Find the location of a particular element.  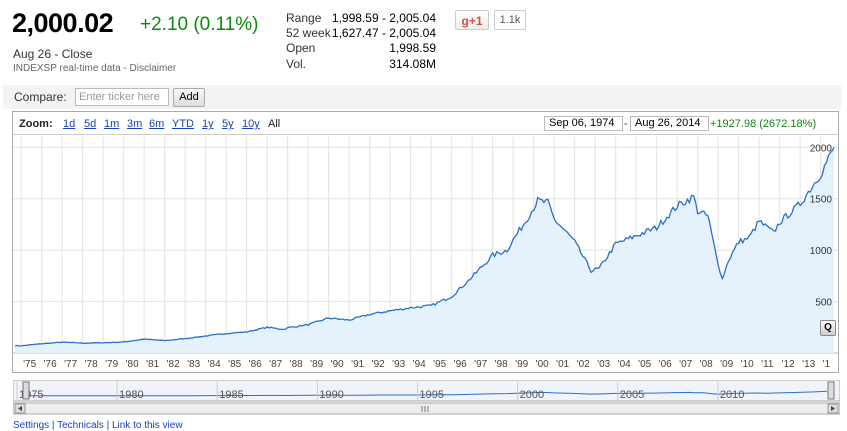

navigator-line is located at coordinates (427, 393).